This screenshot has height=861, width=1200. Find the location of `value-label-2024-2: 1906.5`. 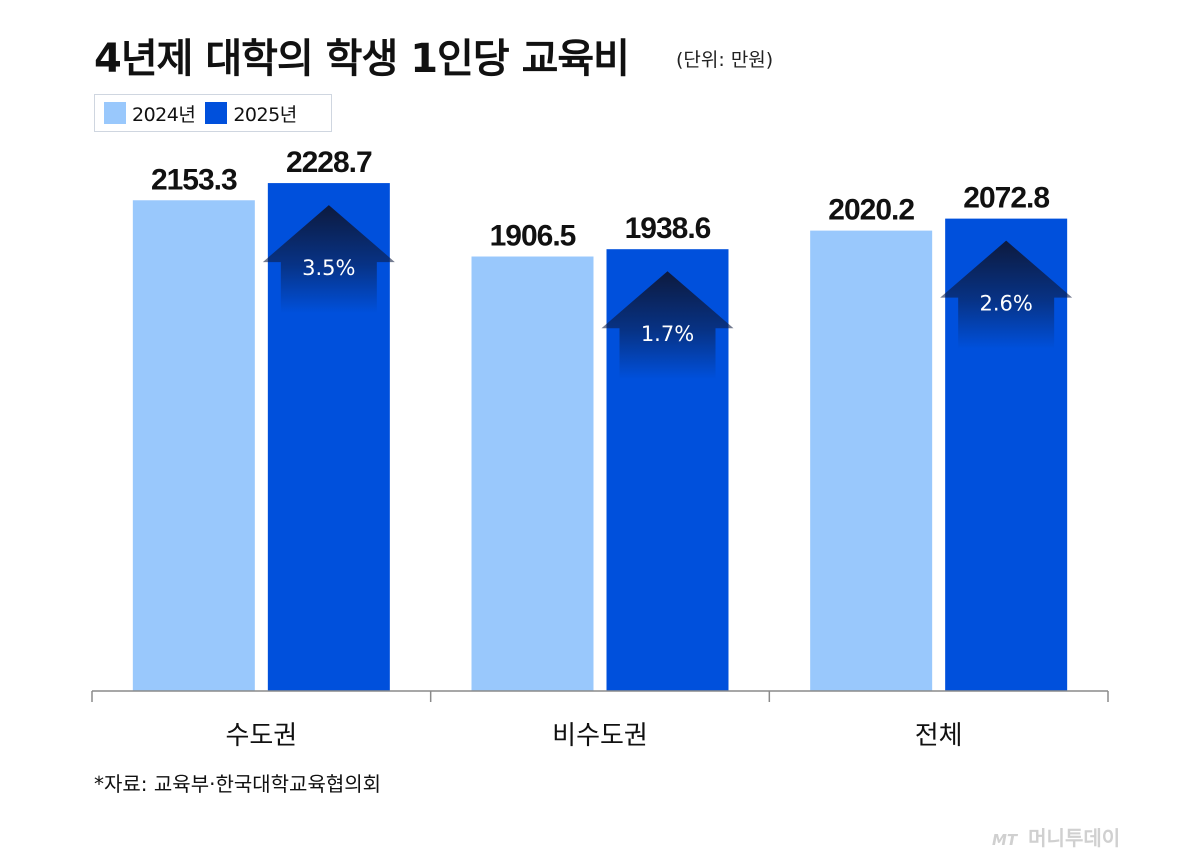

value-label-2024-2: 1906.5 is located at coordinates (533, 236).